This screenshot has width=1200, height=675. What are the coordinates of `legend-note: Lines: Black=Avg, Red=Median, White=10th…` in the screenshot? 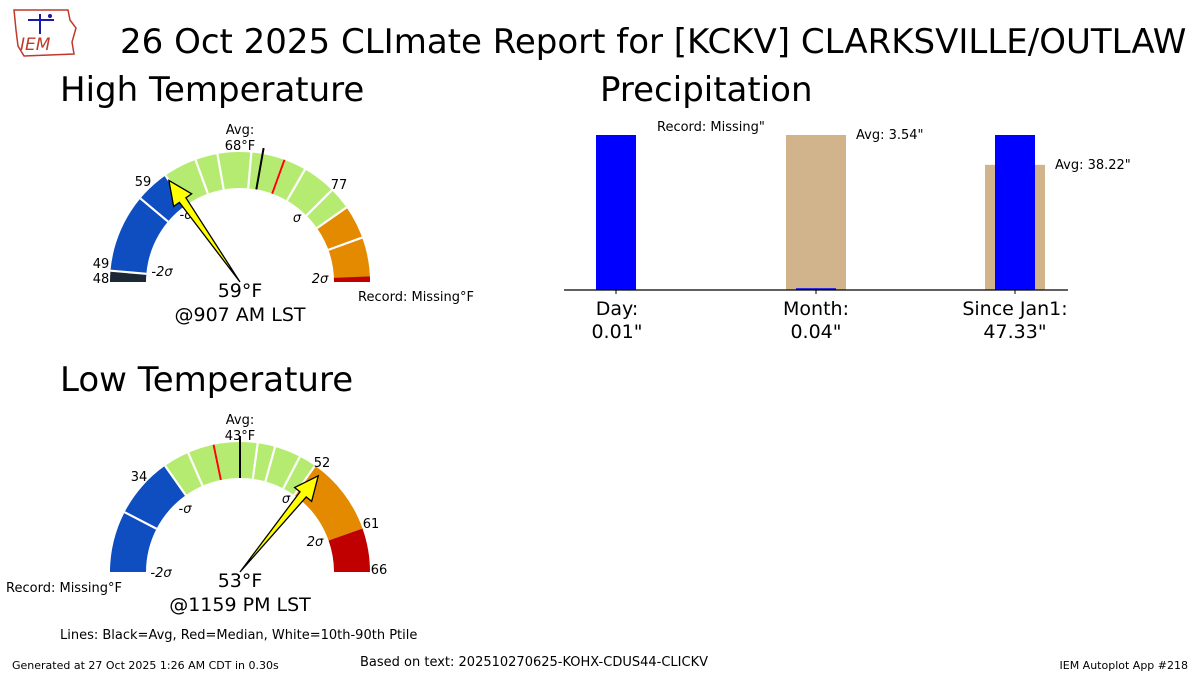 It's located at (239, 635).